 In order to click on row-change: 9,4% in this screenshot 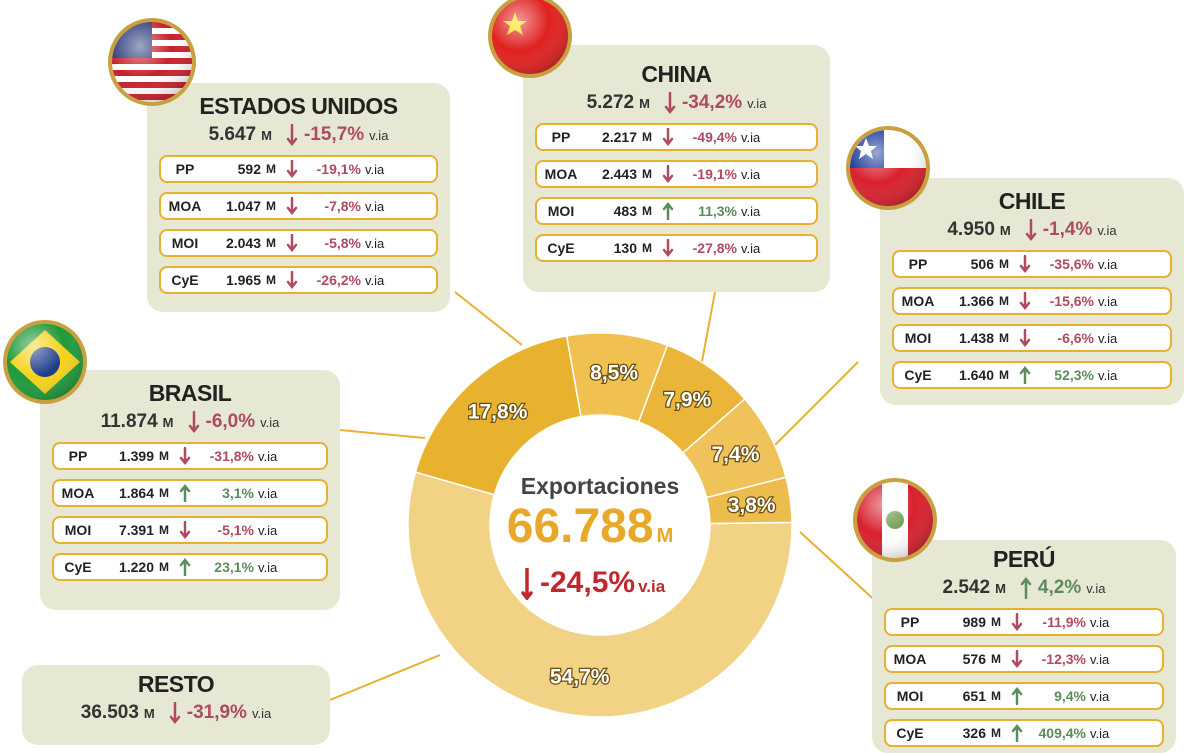, I will do `click(1070, 696)`.